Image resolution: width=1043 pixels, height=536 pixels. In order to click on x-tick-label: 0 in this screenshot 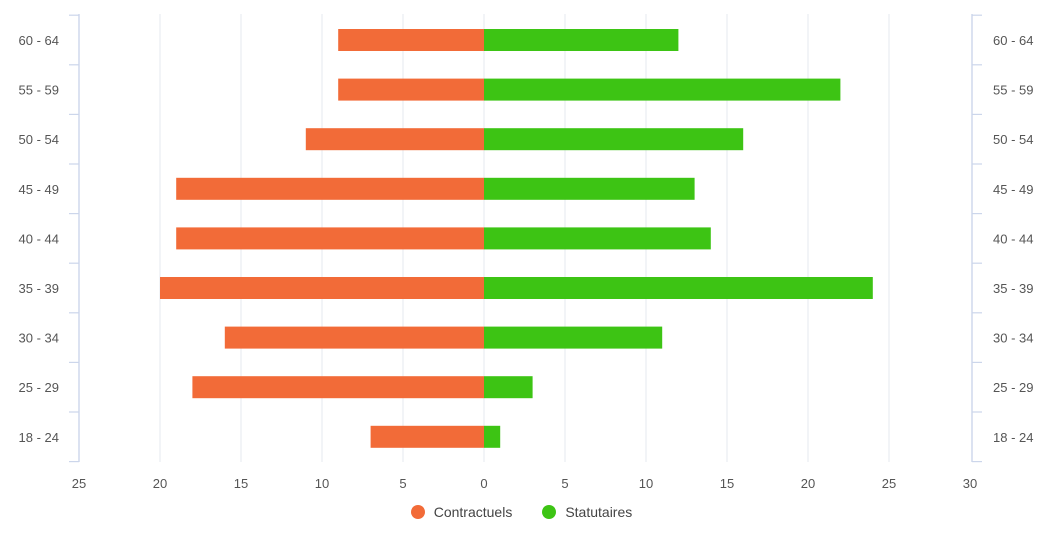, I will do `click(483, 483)`.